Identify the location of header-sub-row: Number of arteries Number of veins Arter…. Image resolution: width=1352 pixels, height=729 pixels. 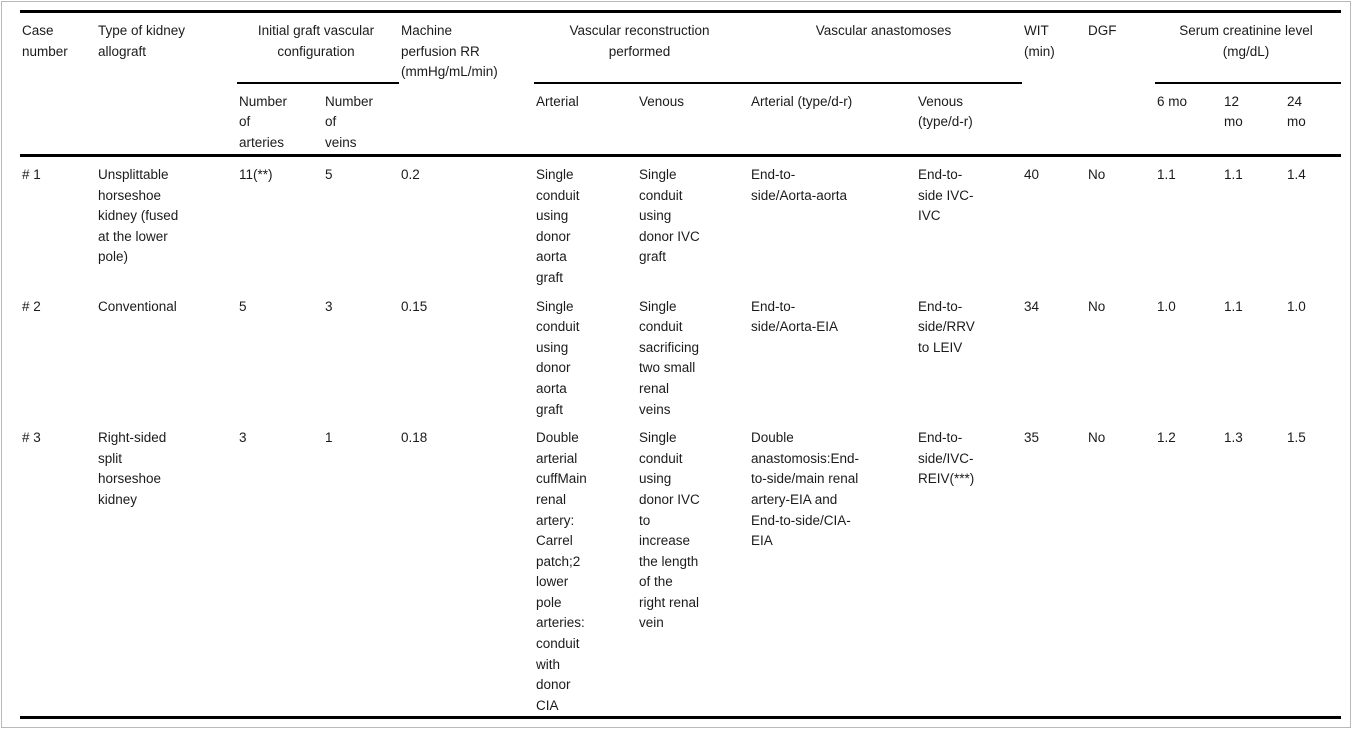
(680, 119).